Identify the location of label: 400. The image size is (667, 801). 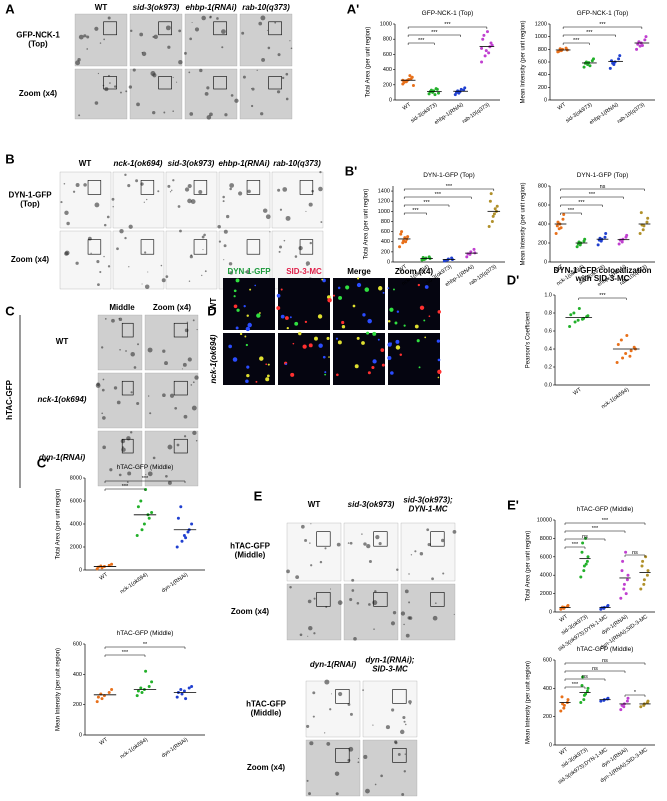
(77, 675).